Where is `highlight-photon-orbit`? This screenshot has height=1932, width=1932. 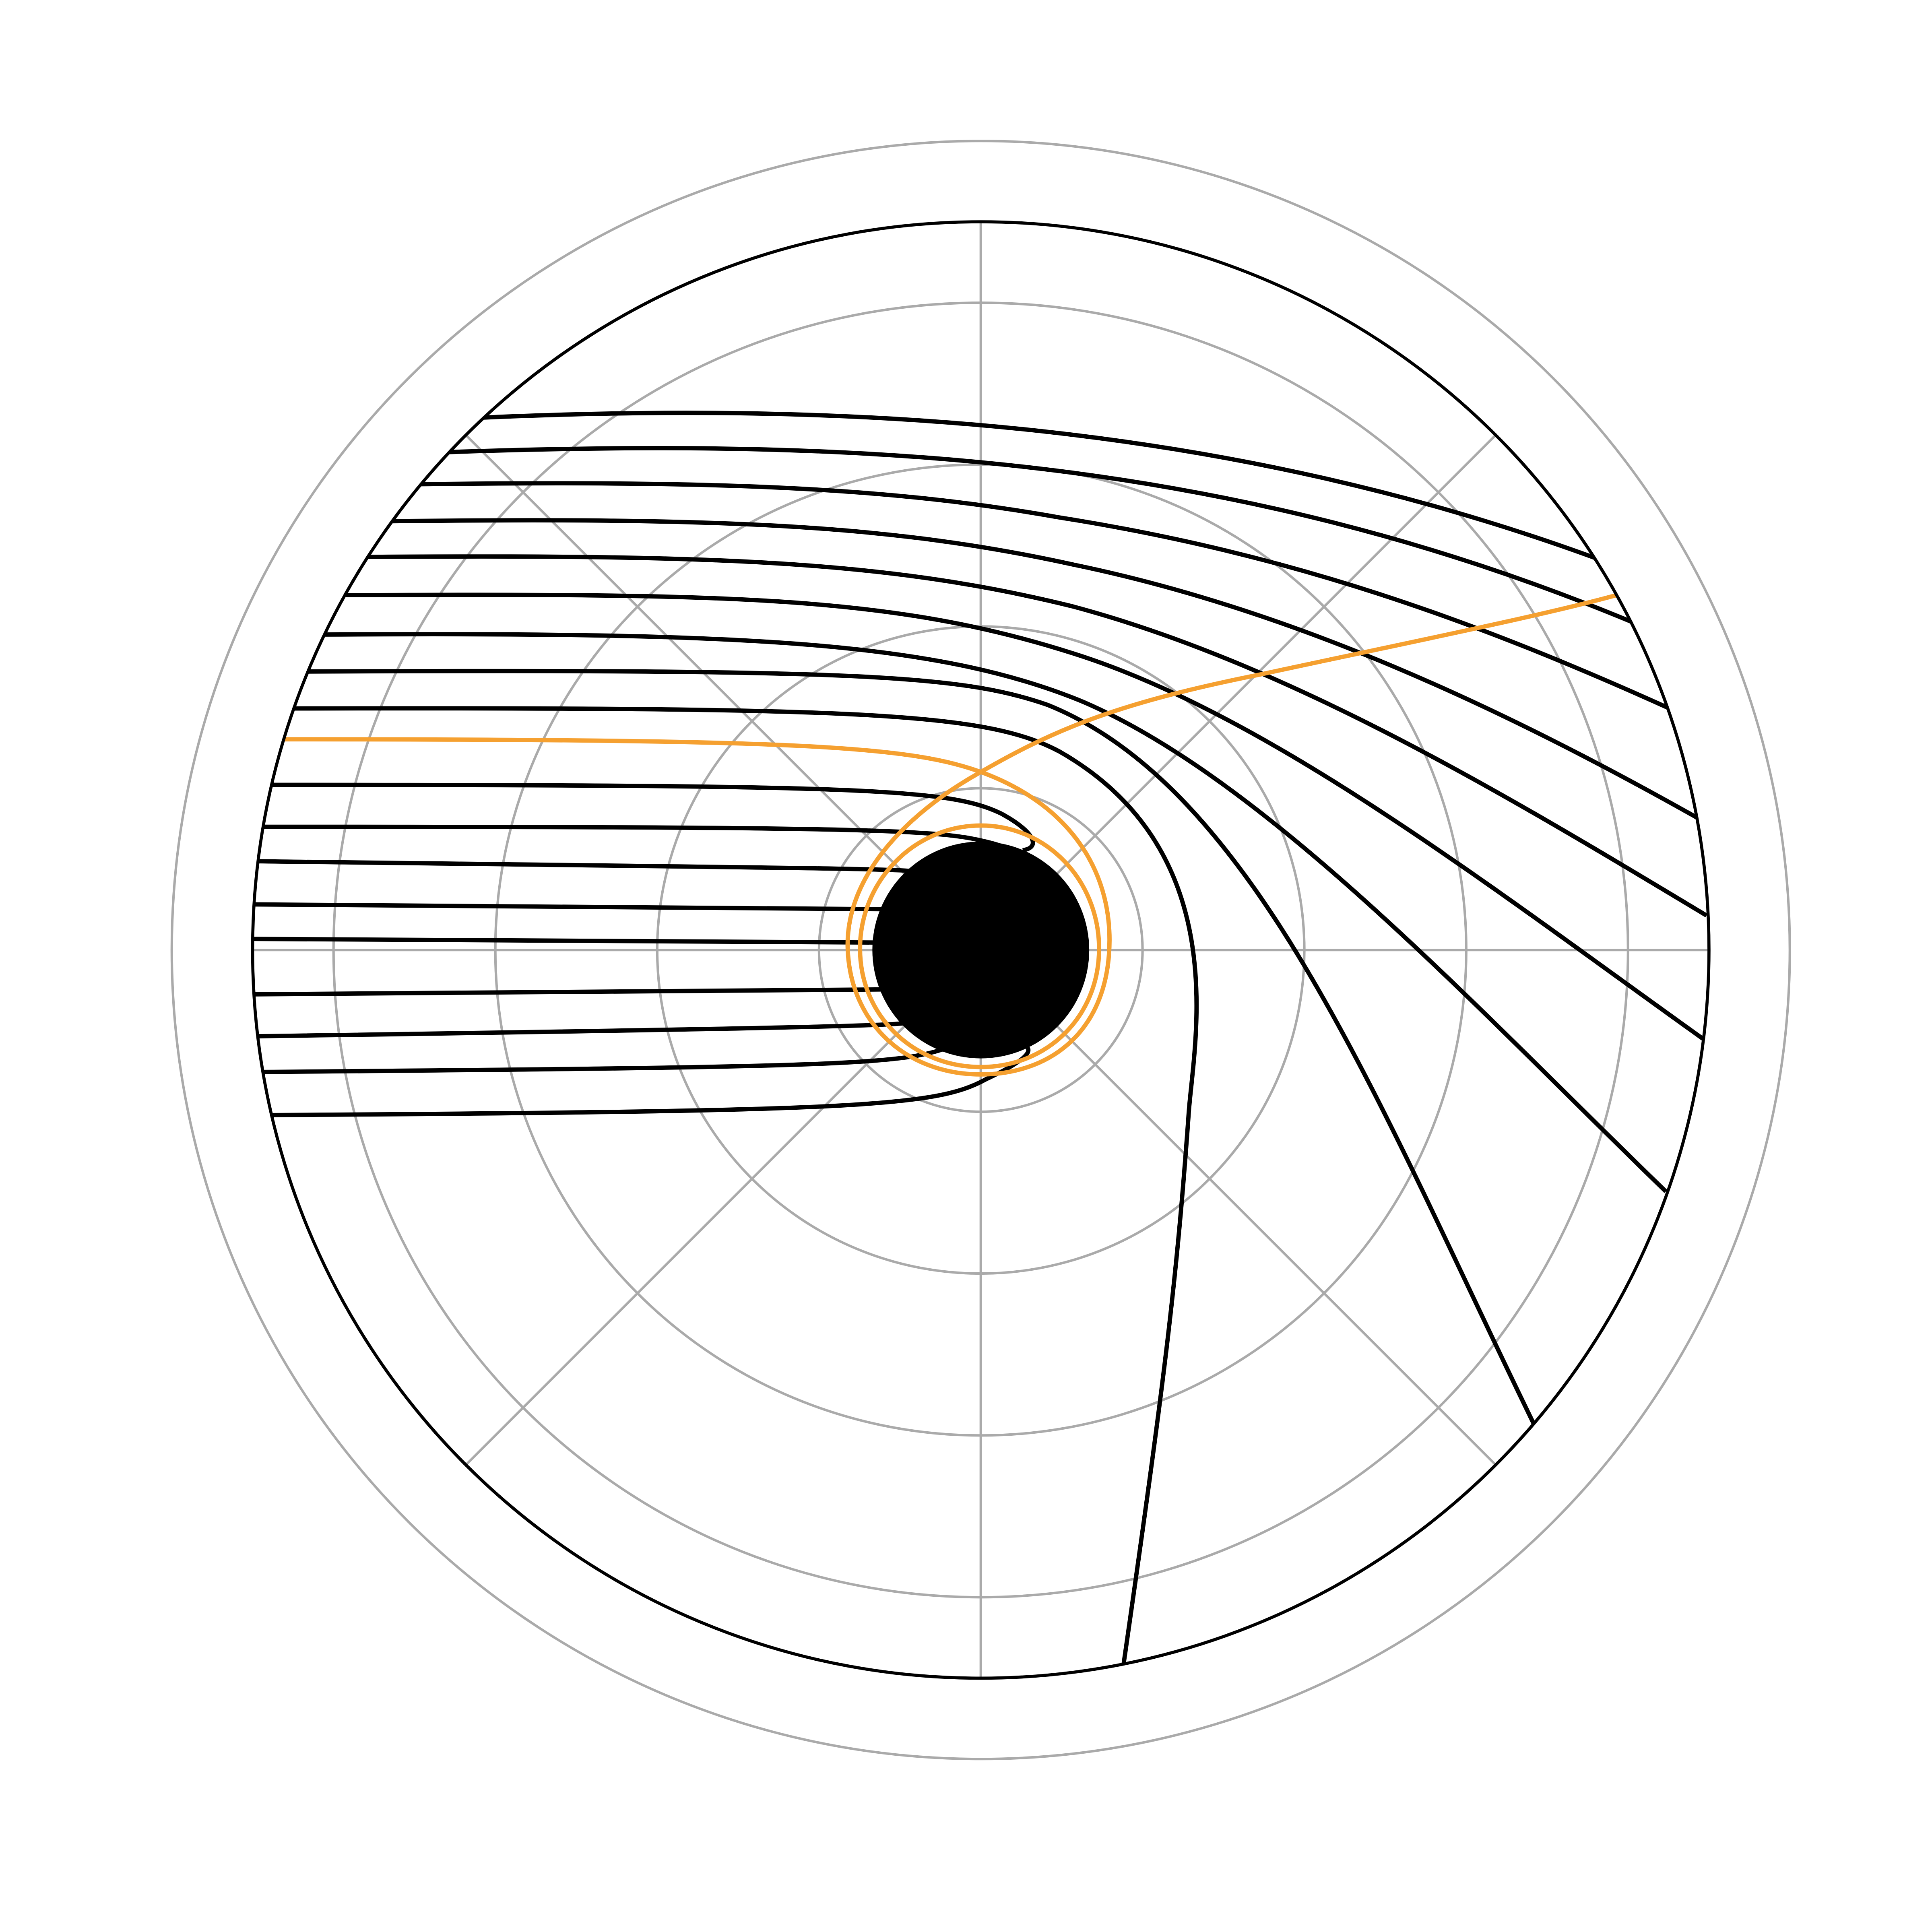
highlight-photon-orbit is located at coordinates (979, 946).